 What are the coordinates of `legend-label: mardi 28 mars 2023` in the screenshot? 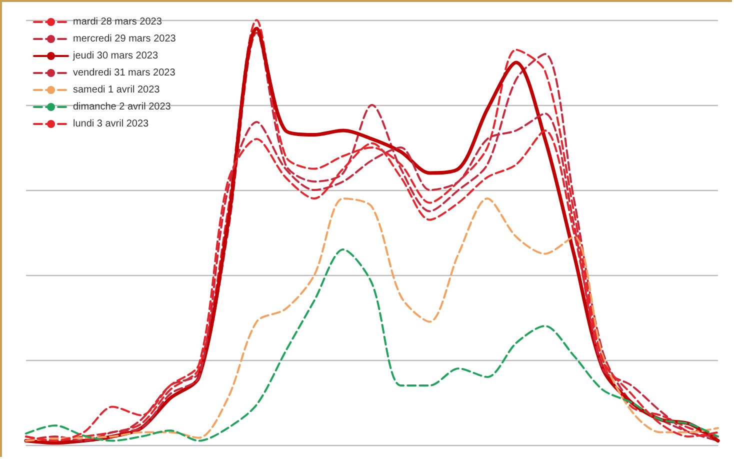 It's located at (117, 22).